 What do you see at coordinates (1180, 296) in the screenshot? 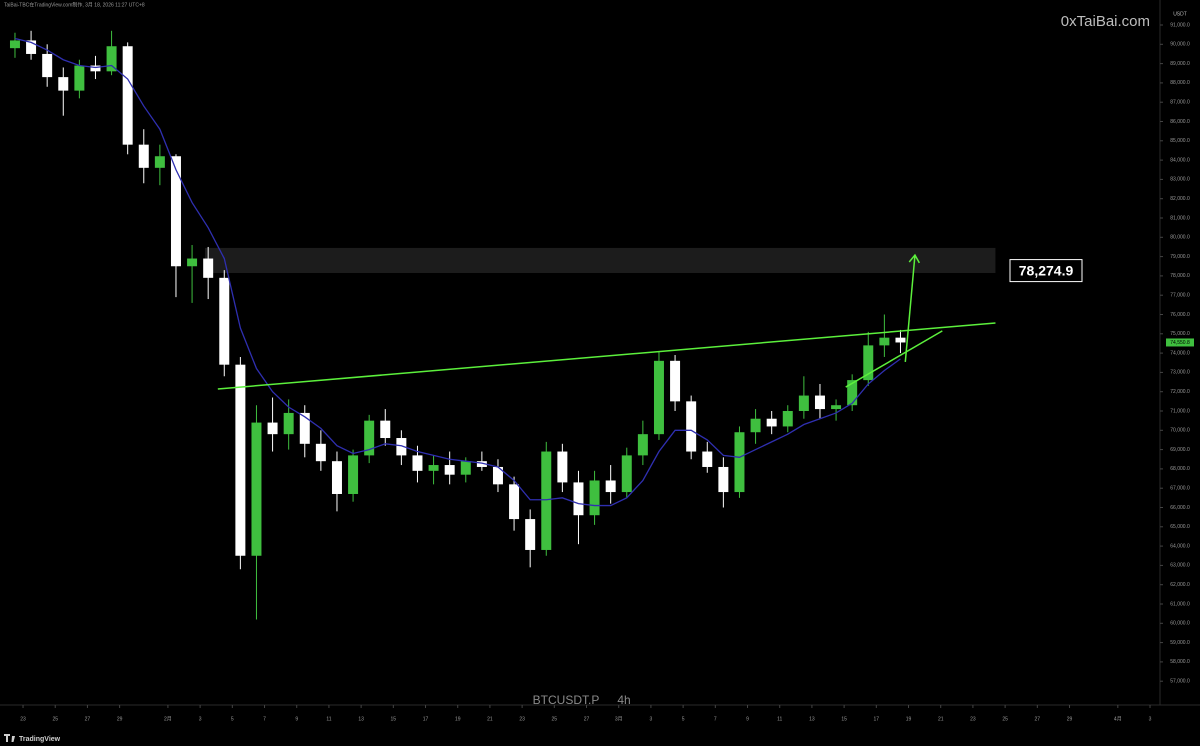
I see `y-tick-label: 77,000.0` at bounding box center [1180, 296].